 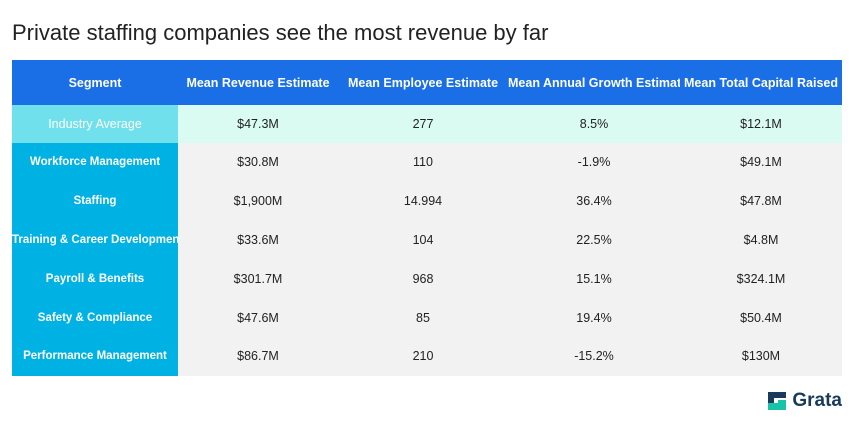 I want to click on segment-cell: Staffing, so click(x=95, y=201).